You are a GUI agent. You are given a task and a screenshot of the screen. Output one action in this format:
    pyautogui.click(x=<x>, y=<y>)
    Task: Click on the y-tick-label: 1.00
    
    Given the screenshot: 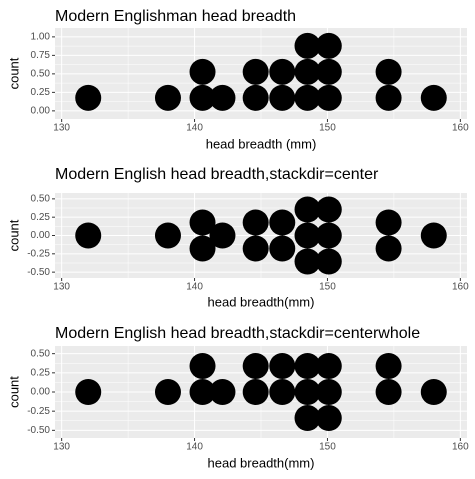 What is the action you would take?
    pyautogui.click(x=41, y=37)
    